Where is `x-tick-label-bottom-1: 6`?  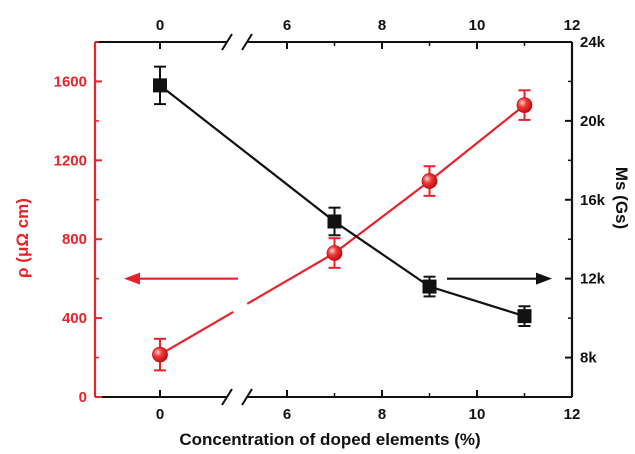 x-tick-label-bottom-1: 6 is located at coordinates (287, 414).